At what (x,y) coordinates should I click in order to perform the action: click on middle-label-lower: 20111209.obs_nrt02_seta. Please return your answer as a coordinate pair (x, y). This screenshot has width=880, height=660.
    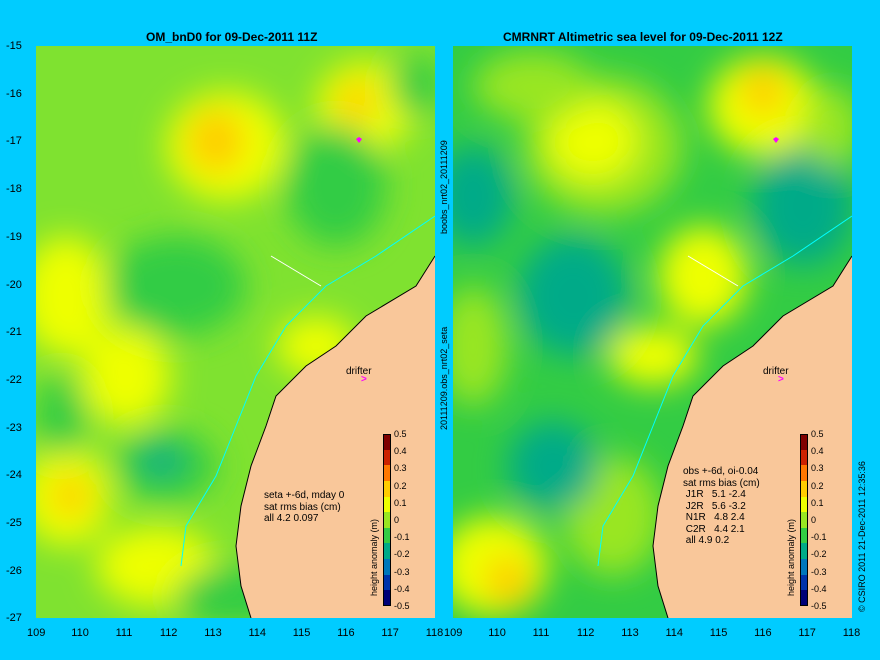
    Looking at the image, I should click on (444, 378).